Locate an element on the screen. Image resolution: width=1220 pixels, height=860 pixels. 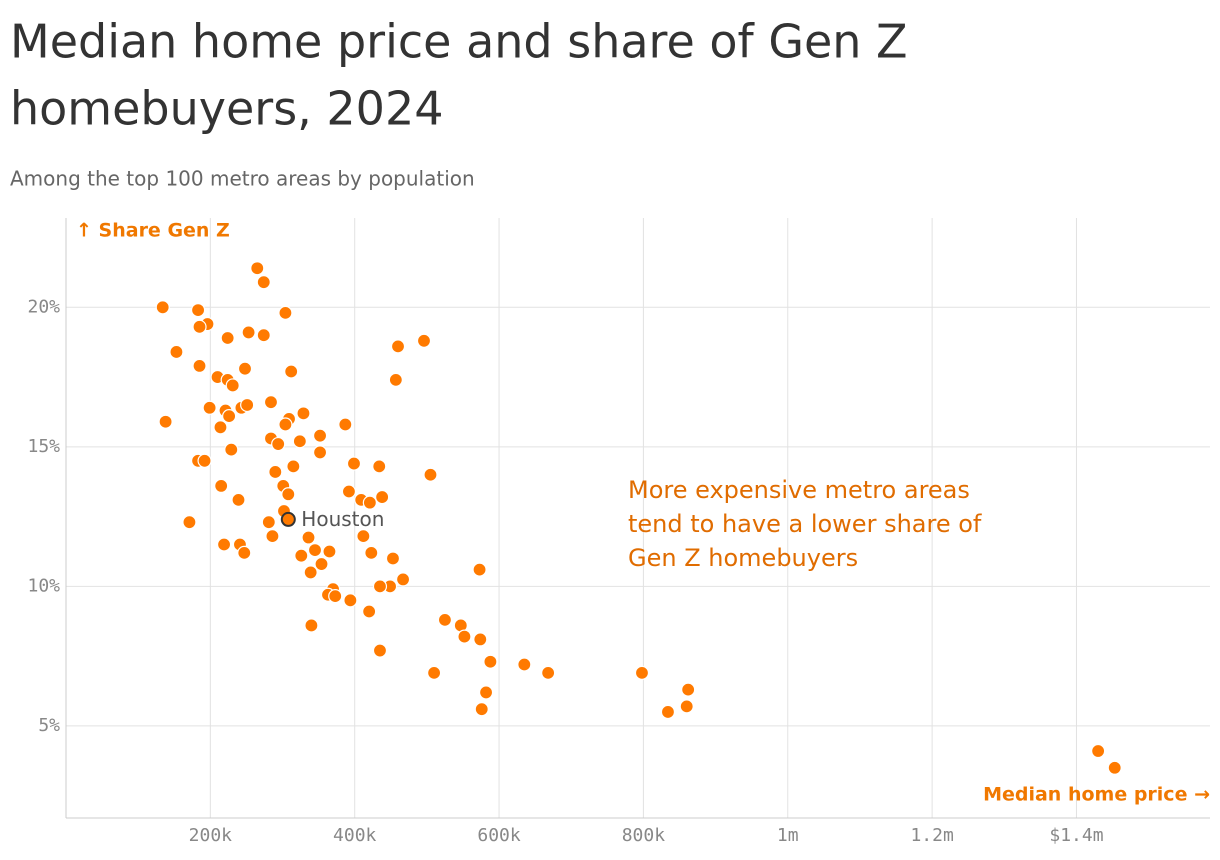
x-tick-label: 200k is located at coordinates (211, 835).